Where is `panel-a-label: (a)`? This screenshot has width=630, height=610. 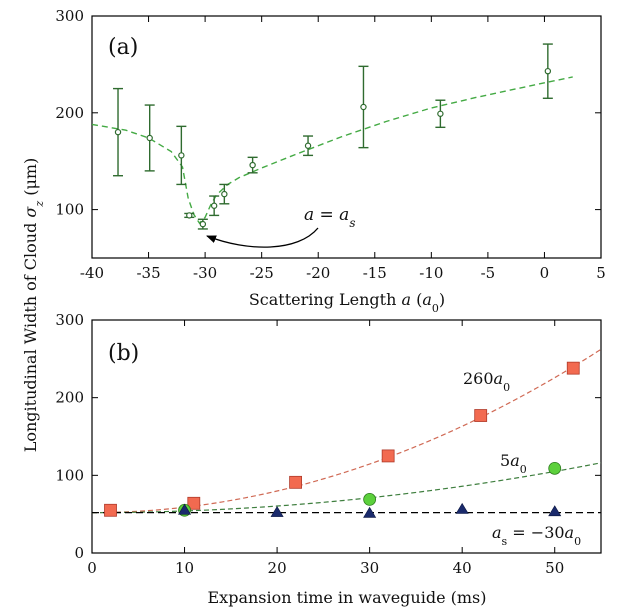 panel-a-label: (a) is located at coordinates (123, 47).